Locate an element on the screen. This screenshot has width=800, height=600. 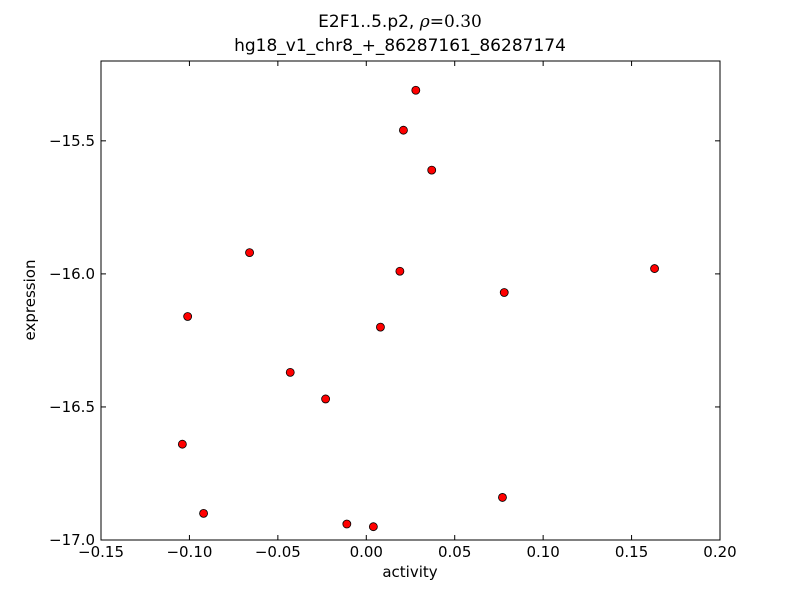
chart-title-line2: hg18_v1_chr8_+_86287161_86287174 is located at coordinates (400, 46).